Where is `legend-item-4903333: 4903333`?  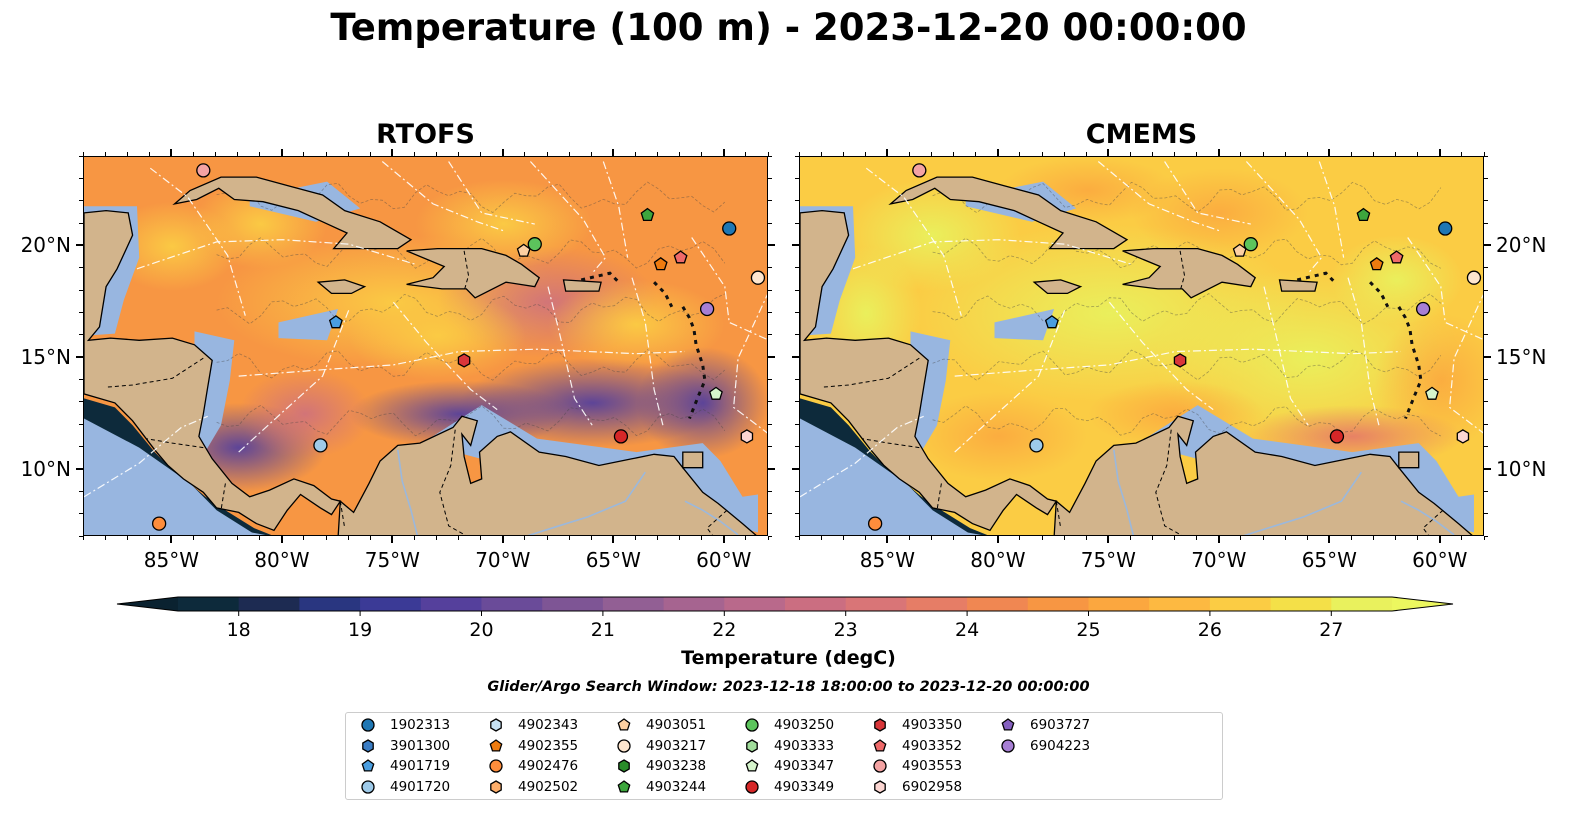 legend-item-4903333: 4903333 is located at coordinates (788, 746).